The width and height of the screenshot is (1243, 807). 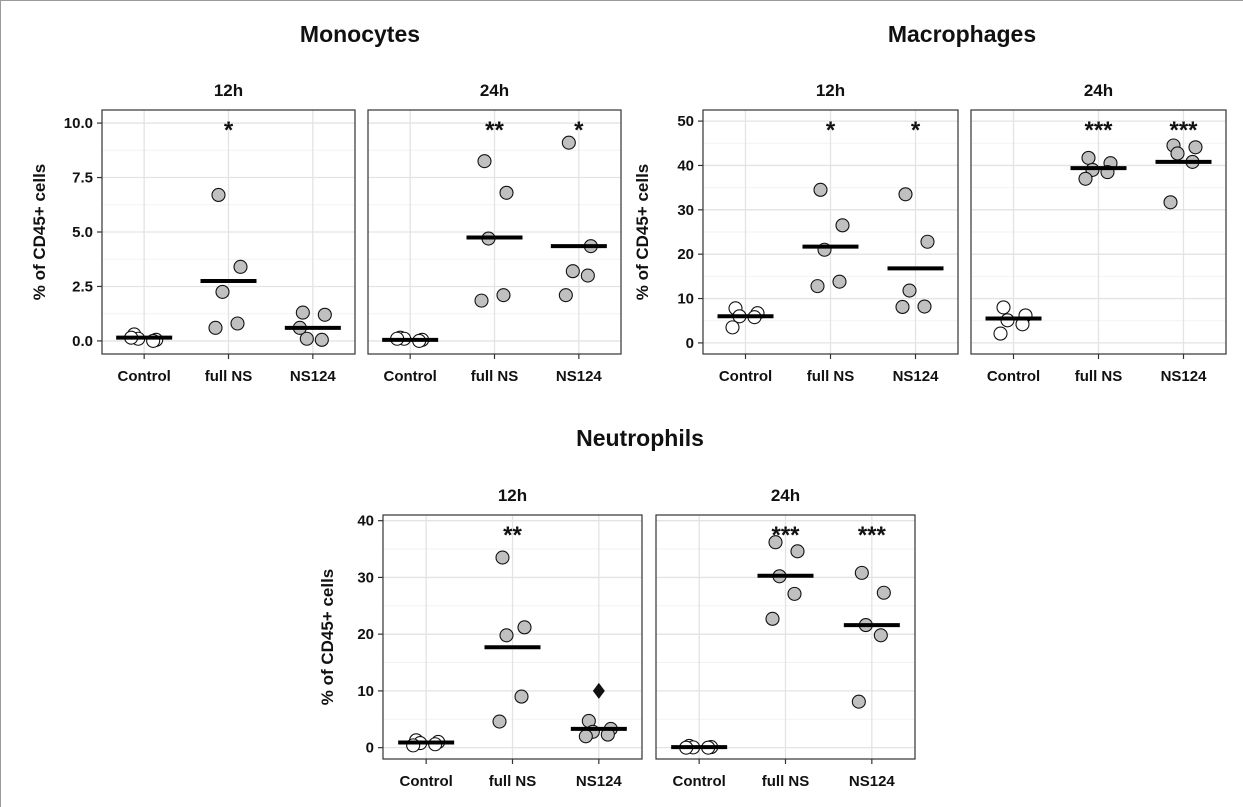 What do you see at coordinates (962, 34) in the screenshot?
I see `chart-title: Macrophages` at bounding box center [962, 34].